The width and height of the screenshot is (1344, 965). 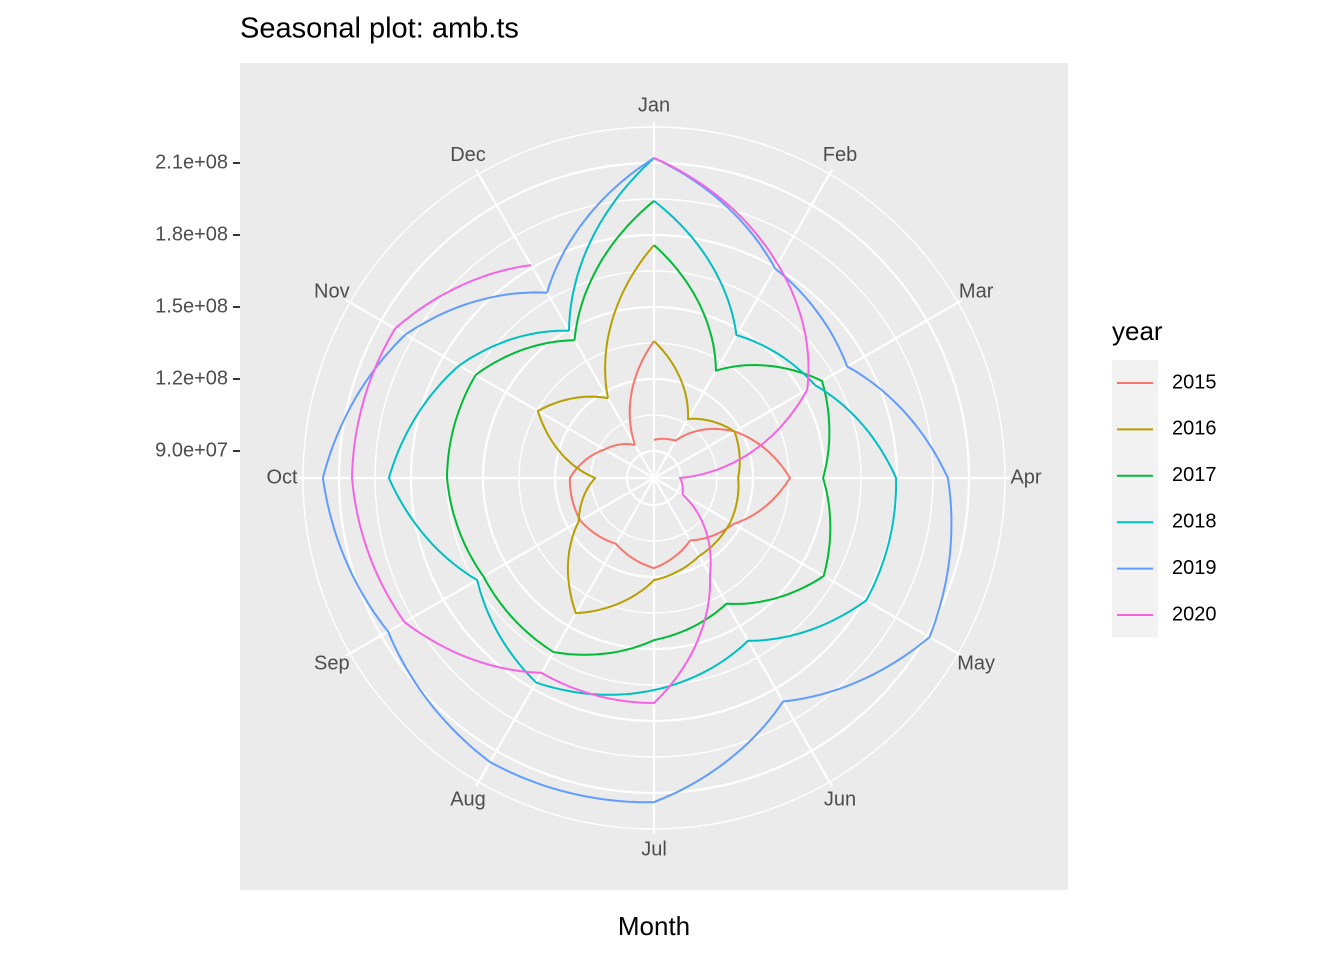 What do you see at coordinates (654, 105) in the screenshot?
I see `x-tick-label: Jan` at bounding box center [654, 105].